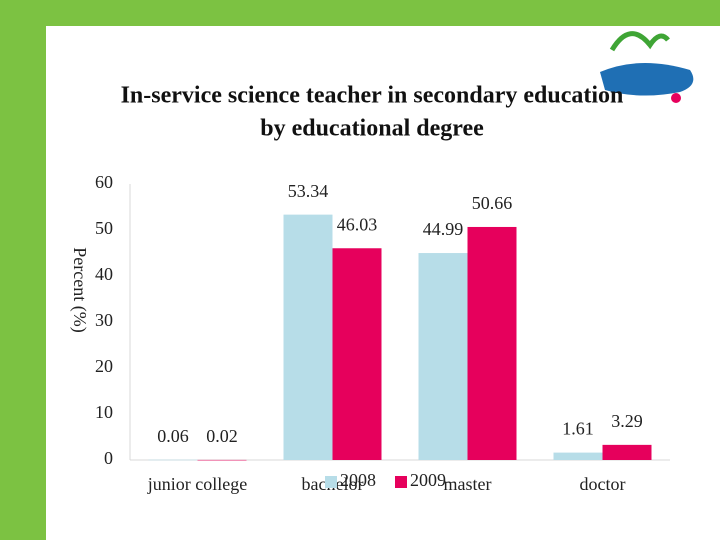 The height and width of the screenshot is (540, 720). Describe the element at coordinates (372, 129) in the screenshot. I see `chart-title: by educational degree` at that location.